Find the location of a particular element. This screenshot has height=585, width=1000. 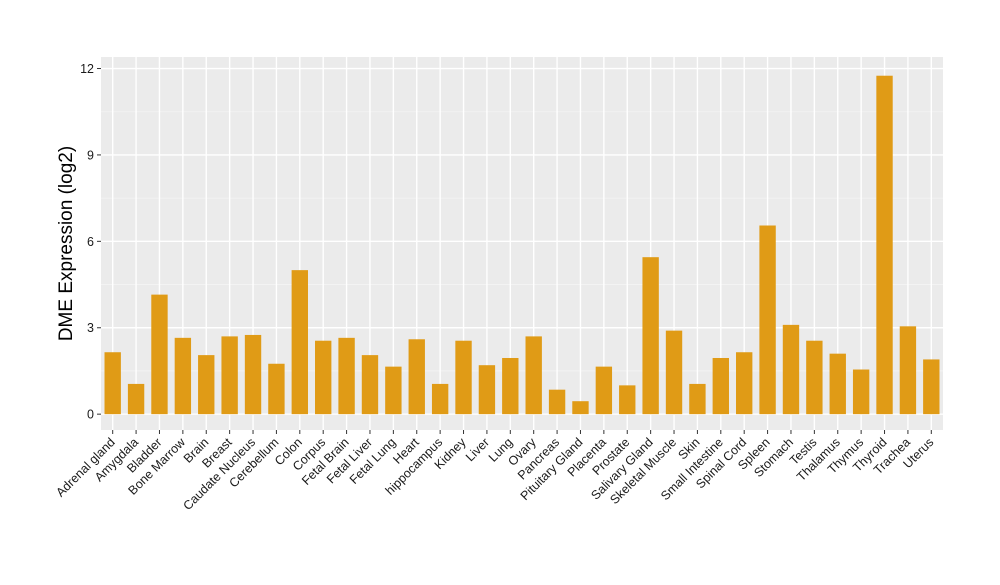

y-tick-label: 9 is located at coordinates (90, 155).